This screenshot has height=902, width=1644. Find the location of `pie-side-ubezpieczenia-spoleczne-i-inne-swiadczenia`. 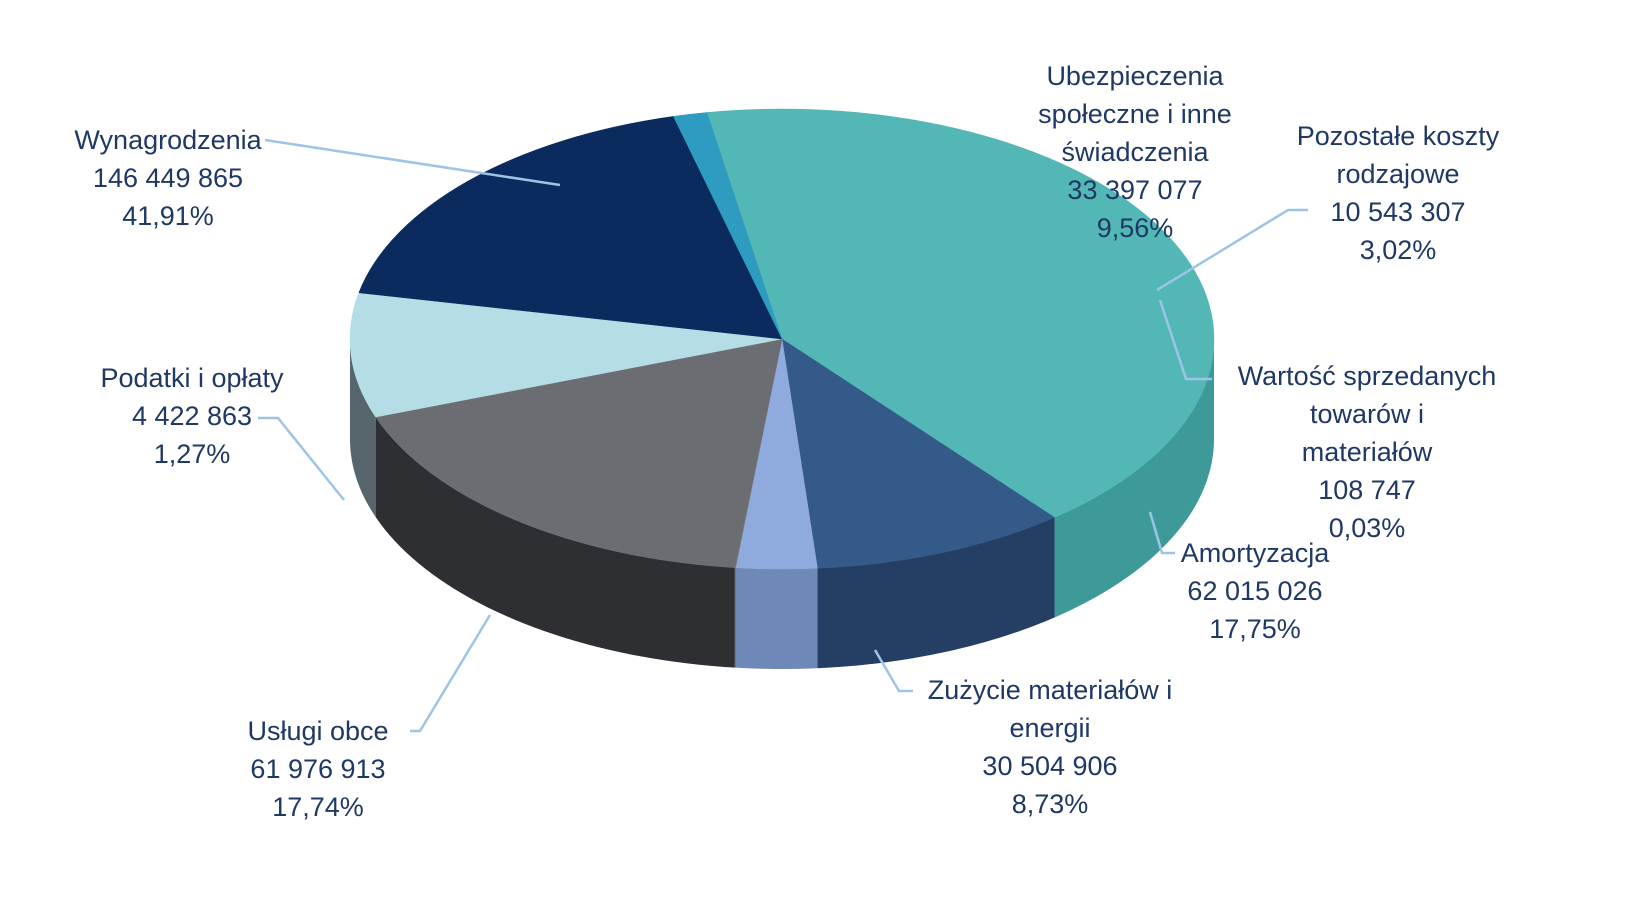

pie-side-ubezpieczenia-spoleczne-i-inne-swiadczenia is located at coordinates (936, 593).